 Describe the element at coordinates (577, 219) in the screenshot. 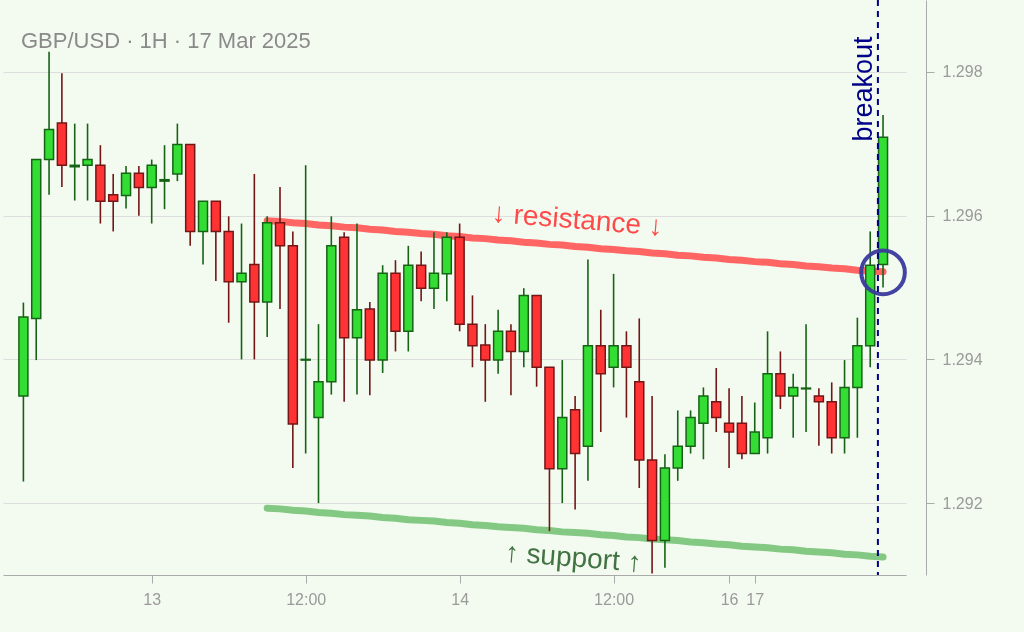

I see `annotation: ↓ resistance ↓` at that location.